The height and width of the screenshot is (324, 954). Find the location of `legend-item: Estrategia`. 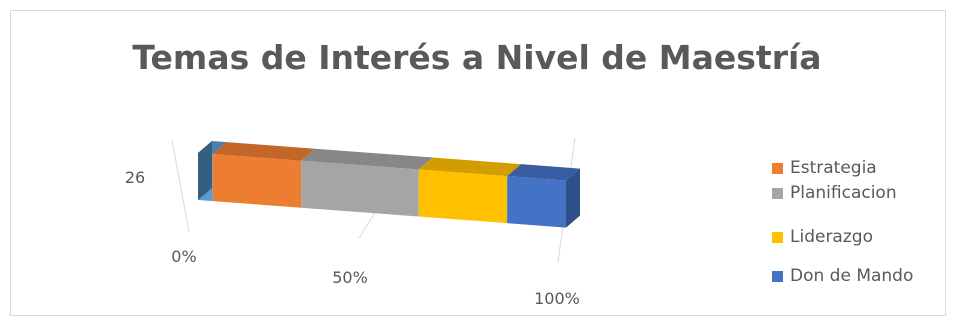

legend-item: Estrategia is located at coordinates (824, 168).